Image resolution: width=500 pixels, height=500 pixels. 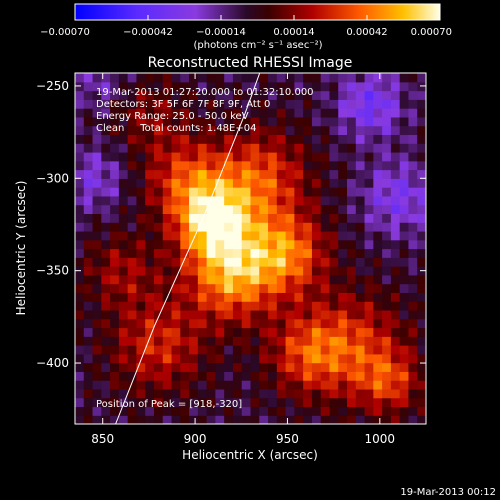 What do you see at coordinates (250, 455) in the screenshot?
I see `x-axis-label: Heliocentric X (arcsec)` at bounding box center [250, 455].